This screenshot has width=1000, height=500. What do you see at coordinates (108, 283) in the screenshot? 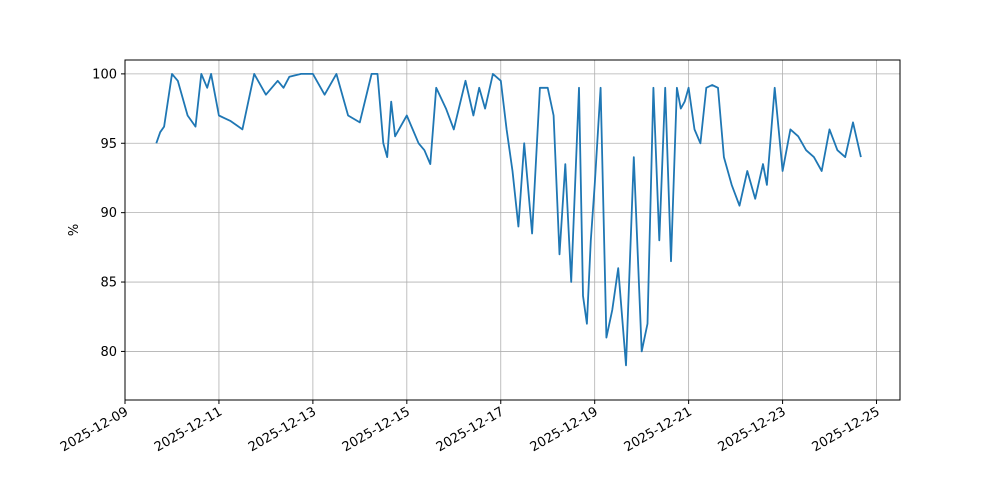
I see `y-tick-label: 85` at bounding box center [108, 283].